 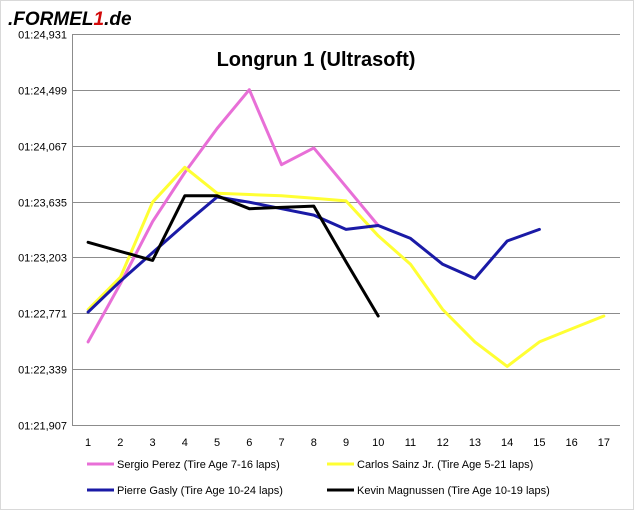 What do you see at coordinates (445, 465) in the screenshot?
I see `legend-label-1: Carlos Sainz Jr. (Tire Age 5-21 laps)` at bounding box center [445, 465].